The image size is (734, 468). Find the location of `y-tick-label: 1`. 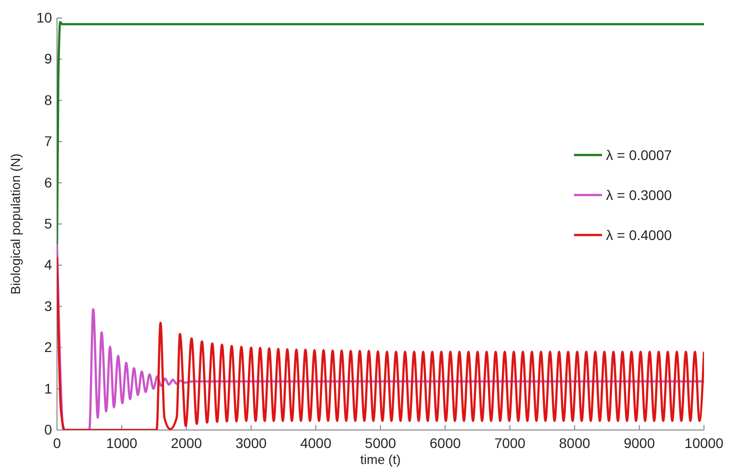

y-tick-label: 1 is located at coordinates (48, 388).